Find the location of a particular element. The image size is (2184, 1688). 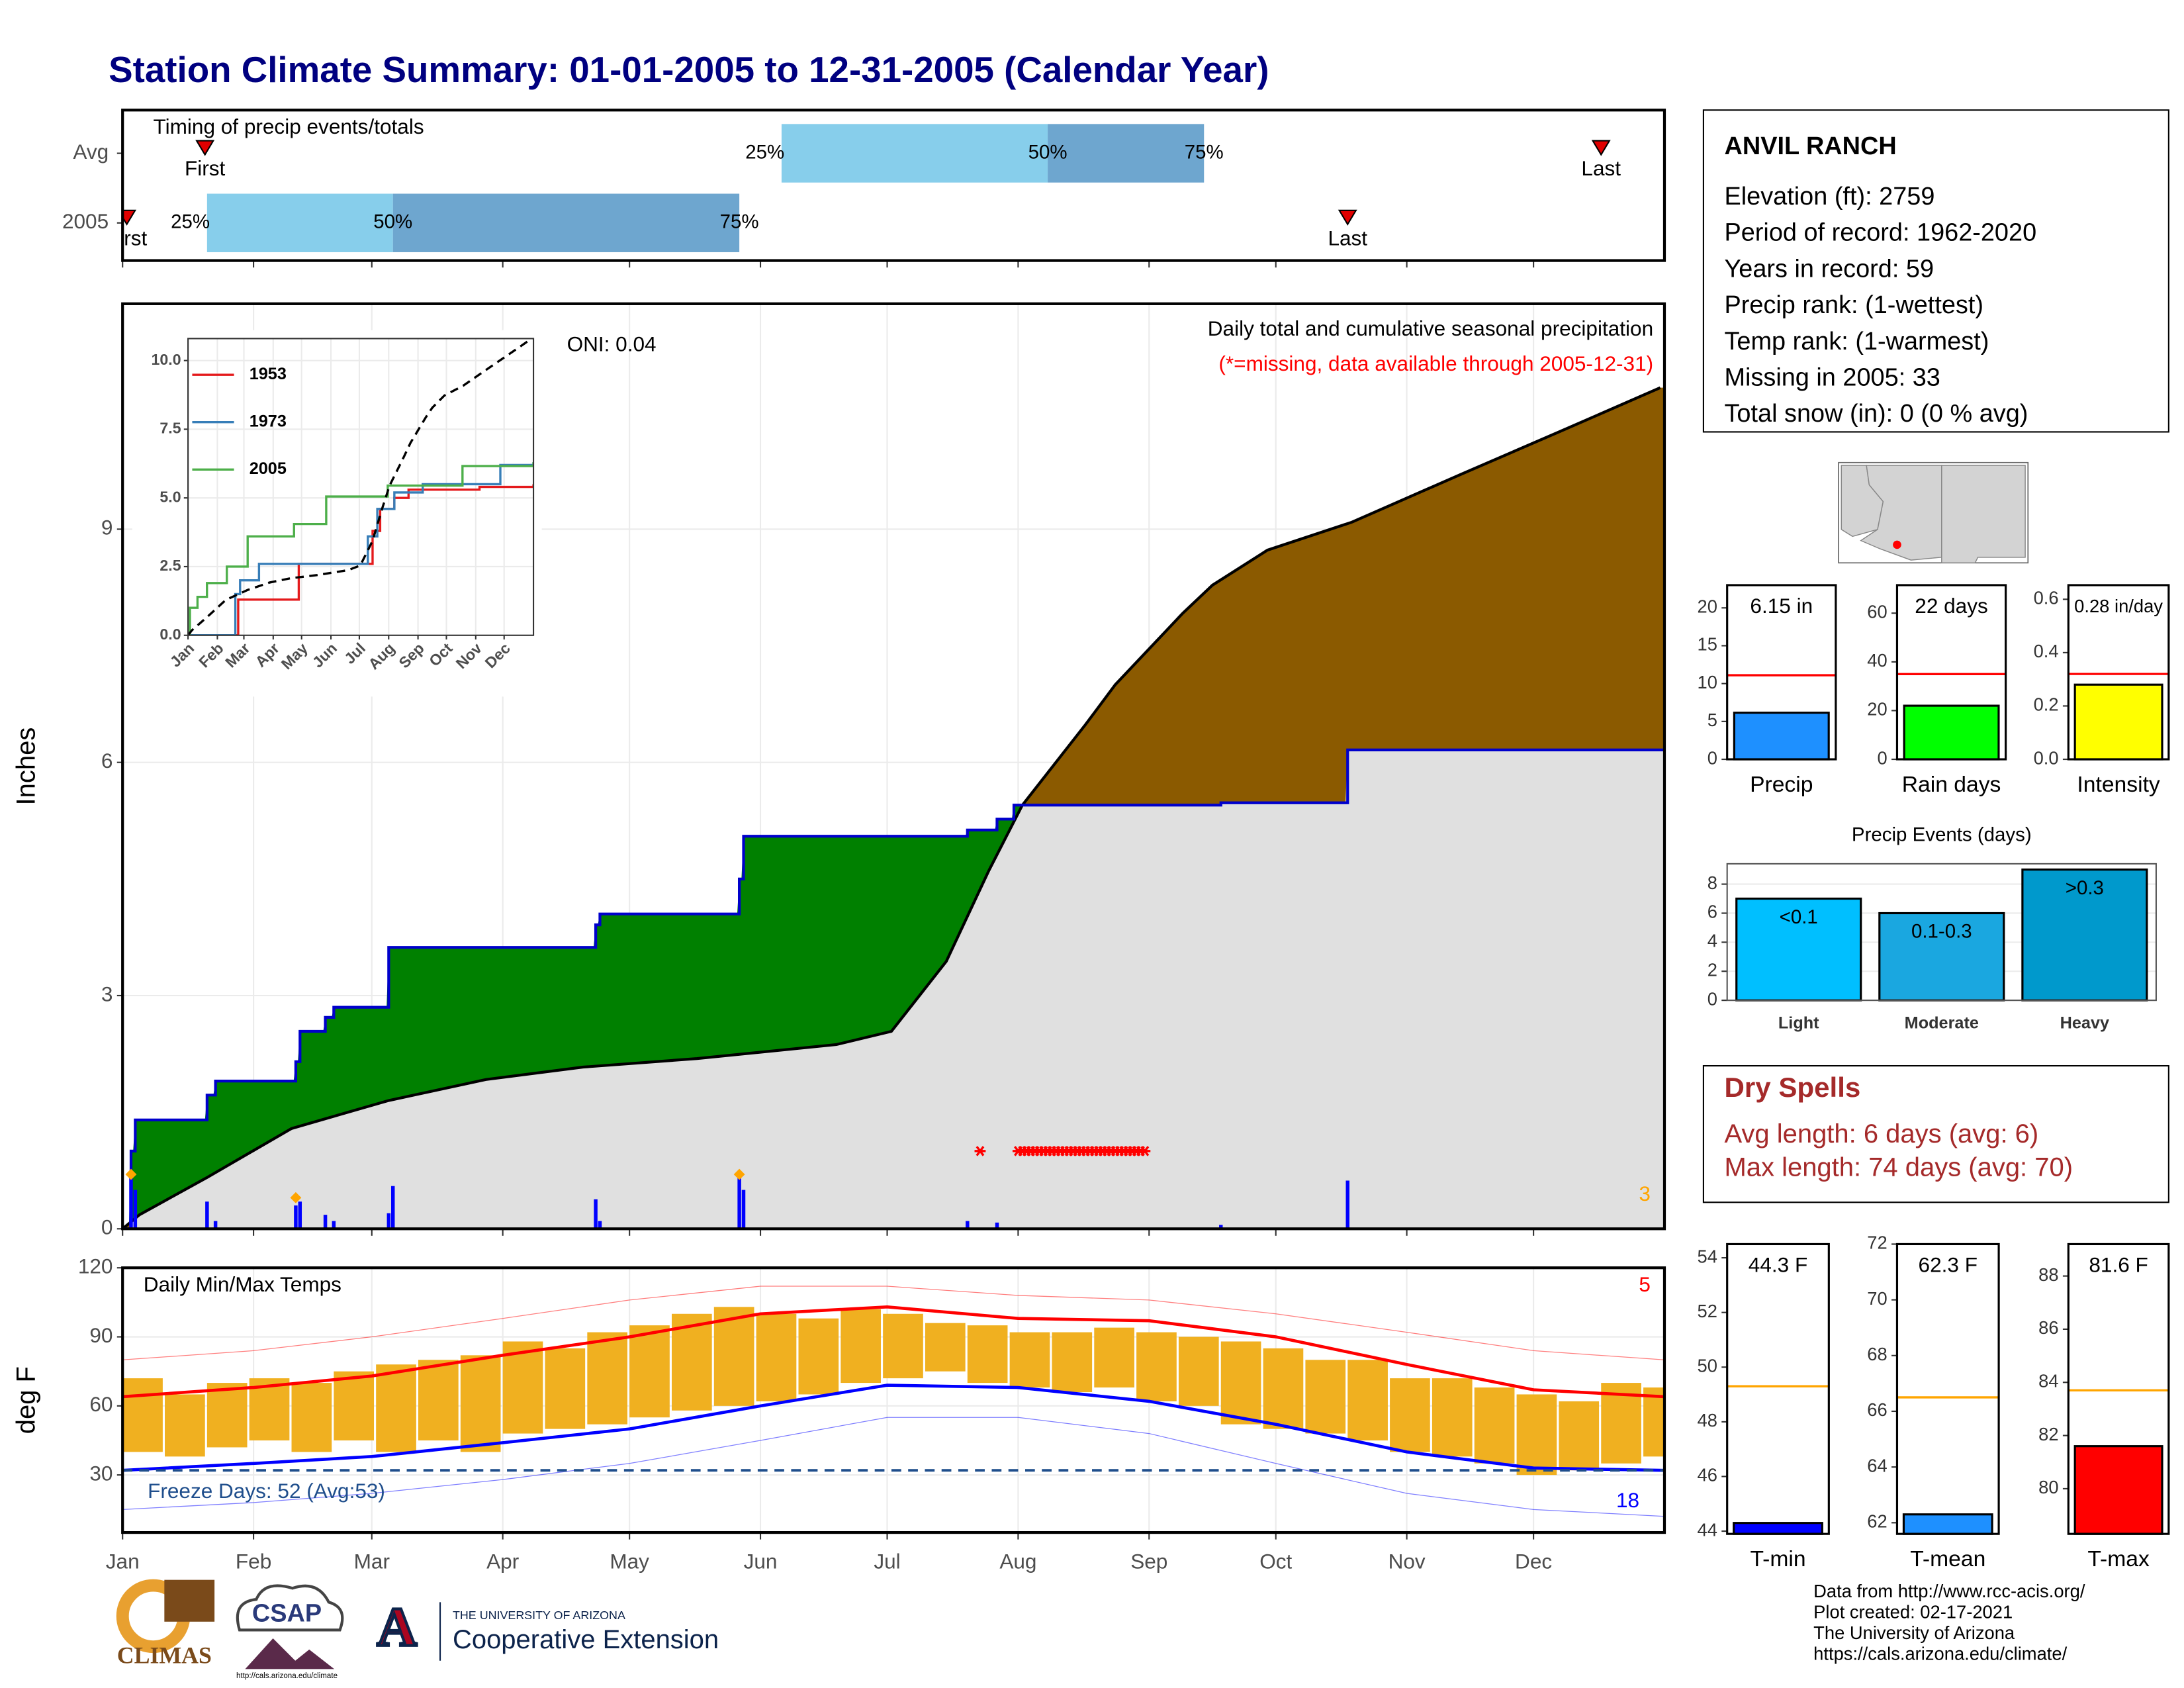

event-marker is located at coordinates (1347, 217).